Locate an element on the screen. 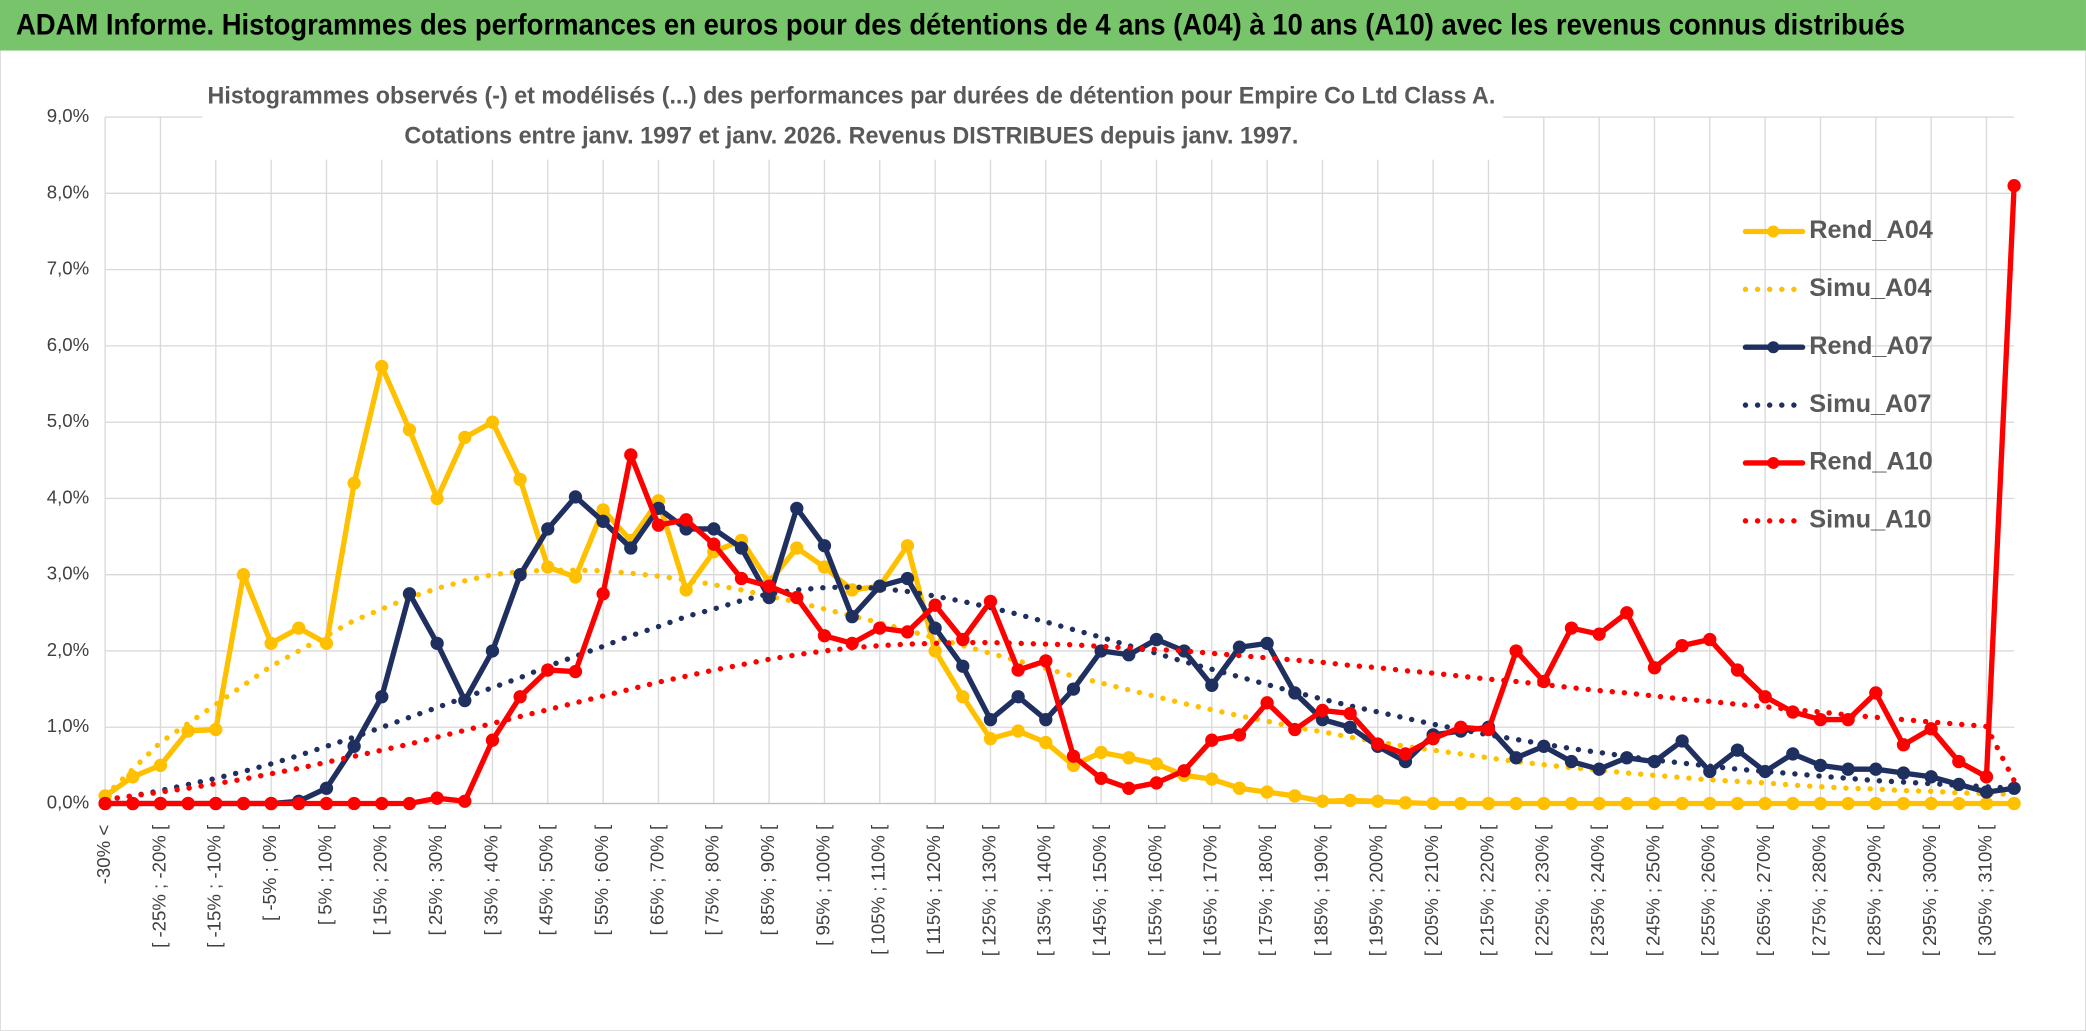 The height and width of the screenshot is (1031, 2086). x-tick-label: [ 205% ; 210% [ is located at coordinates (1431, 890).